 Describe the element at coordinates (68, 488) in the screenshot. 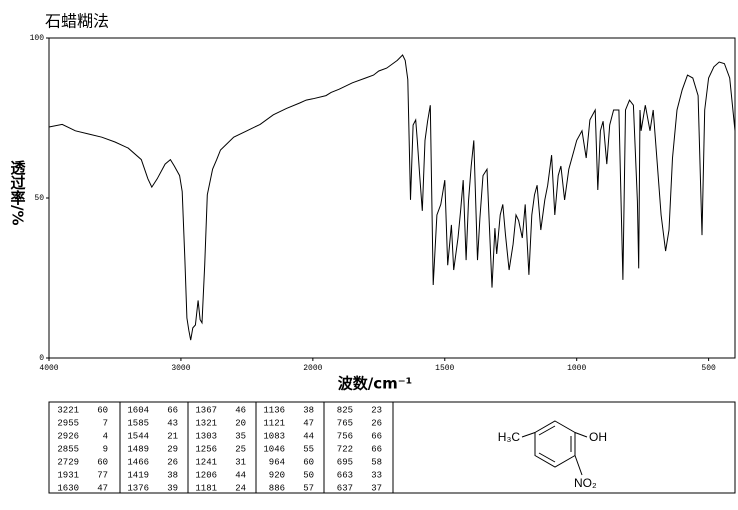

I see `peak-wavenumber: 1630` at that location.